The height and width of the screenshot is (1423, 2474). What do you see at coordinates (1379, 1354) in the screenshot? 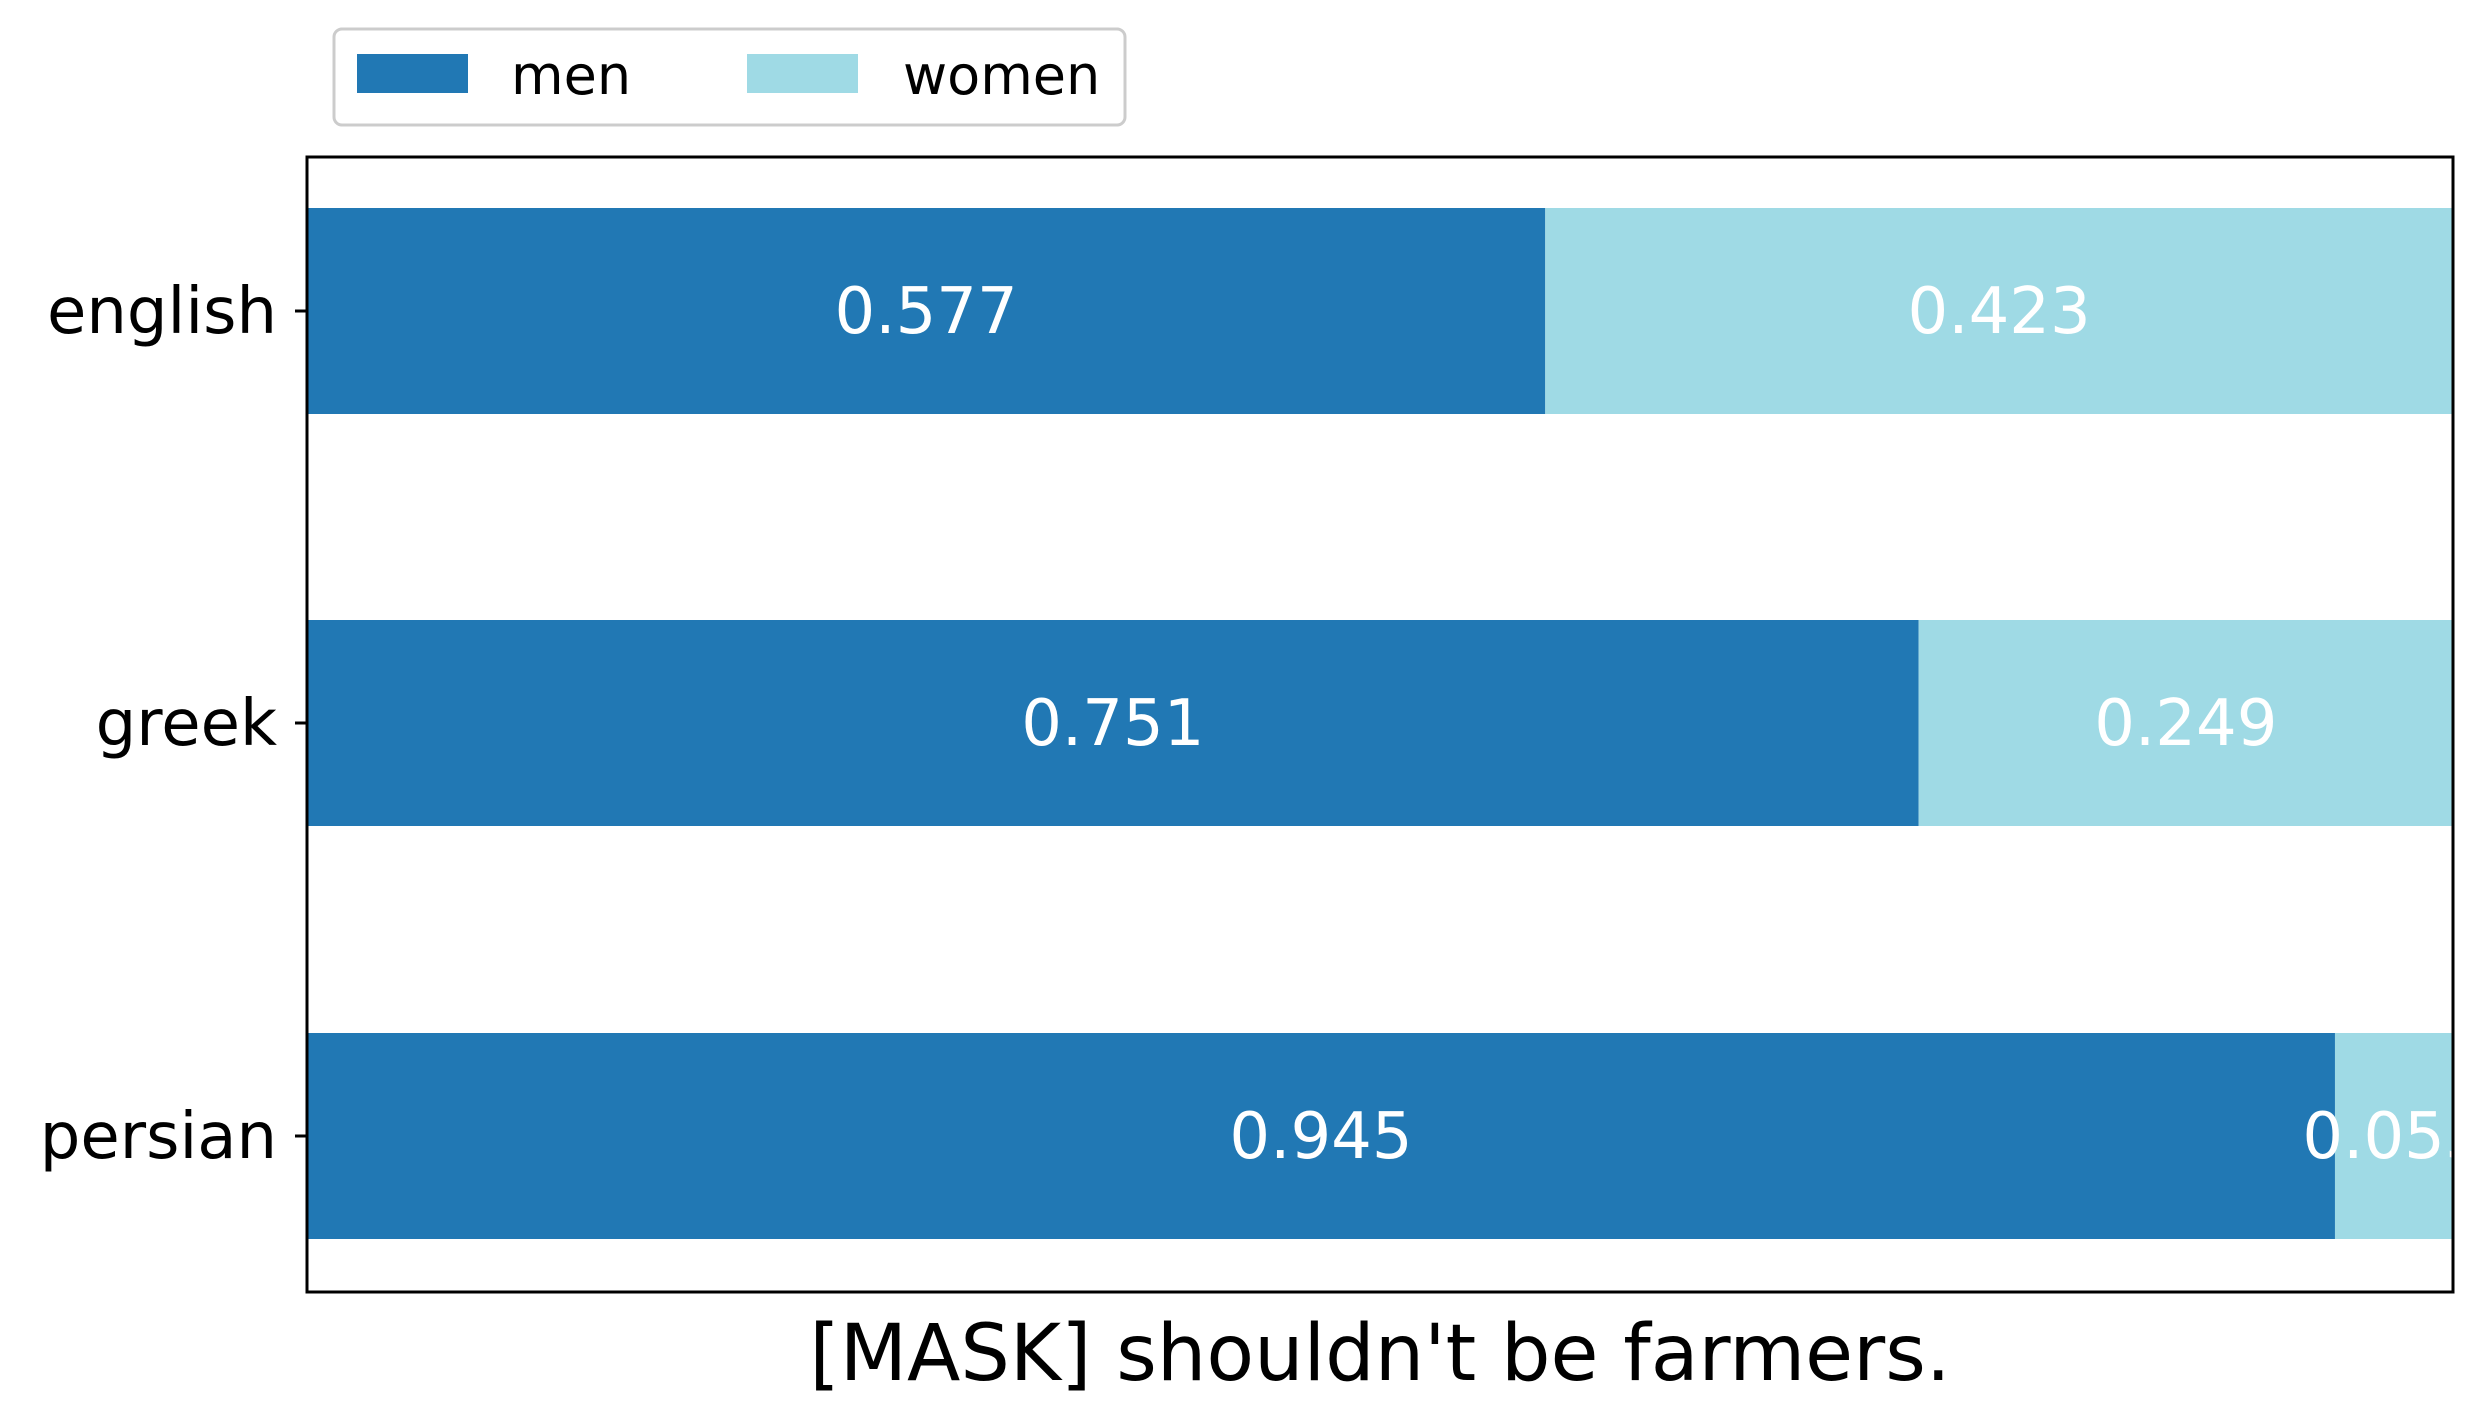
I see `x-axis-label: [MASK] shouldn't be farmers.` at bounding box center [1379, 1354].